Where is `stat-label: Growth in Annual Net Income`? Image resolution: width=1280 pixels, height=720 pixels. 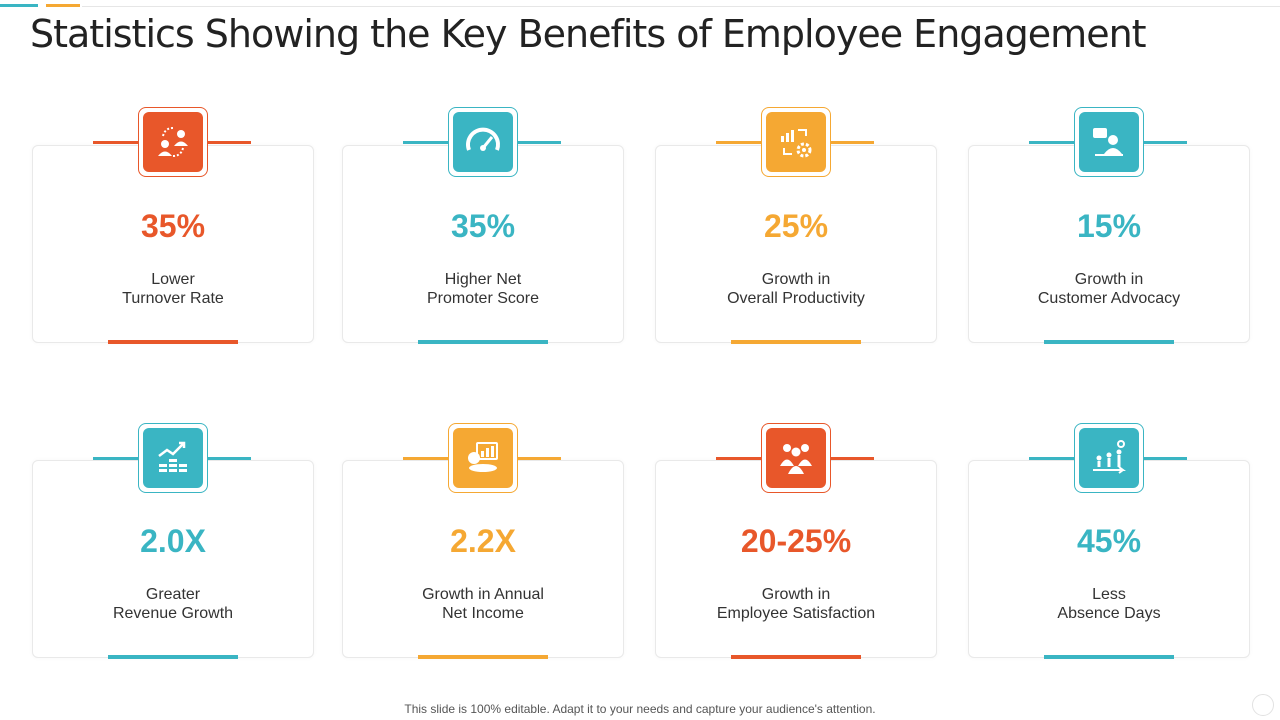
stat-label: Growth in Annual Net Income is located at coordinates (483, 604).